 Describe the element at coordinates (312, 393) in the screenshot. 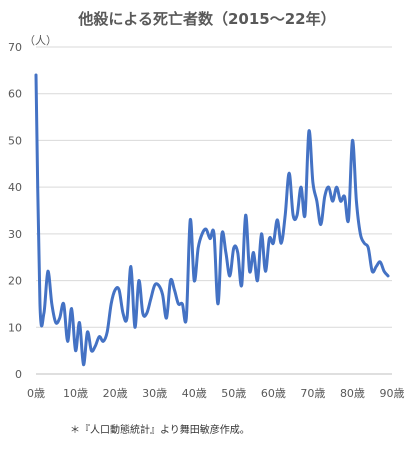

I see `x-tick-label: 70歳` at that location.